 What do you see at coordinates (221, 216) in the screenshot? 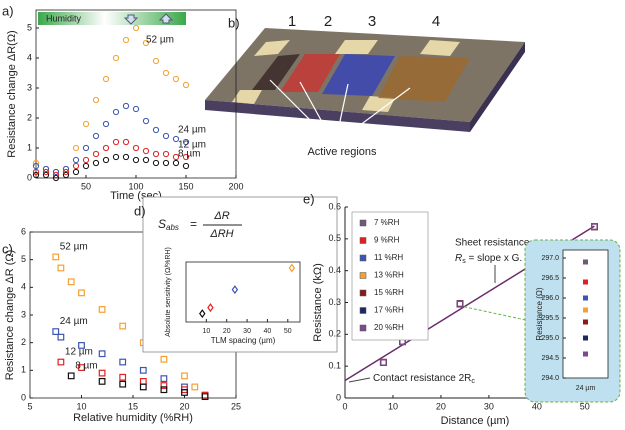
I see `formula-part: ΔR` at bounding box center [221, 216].